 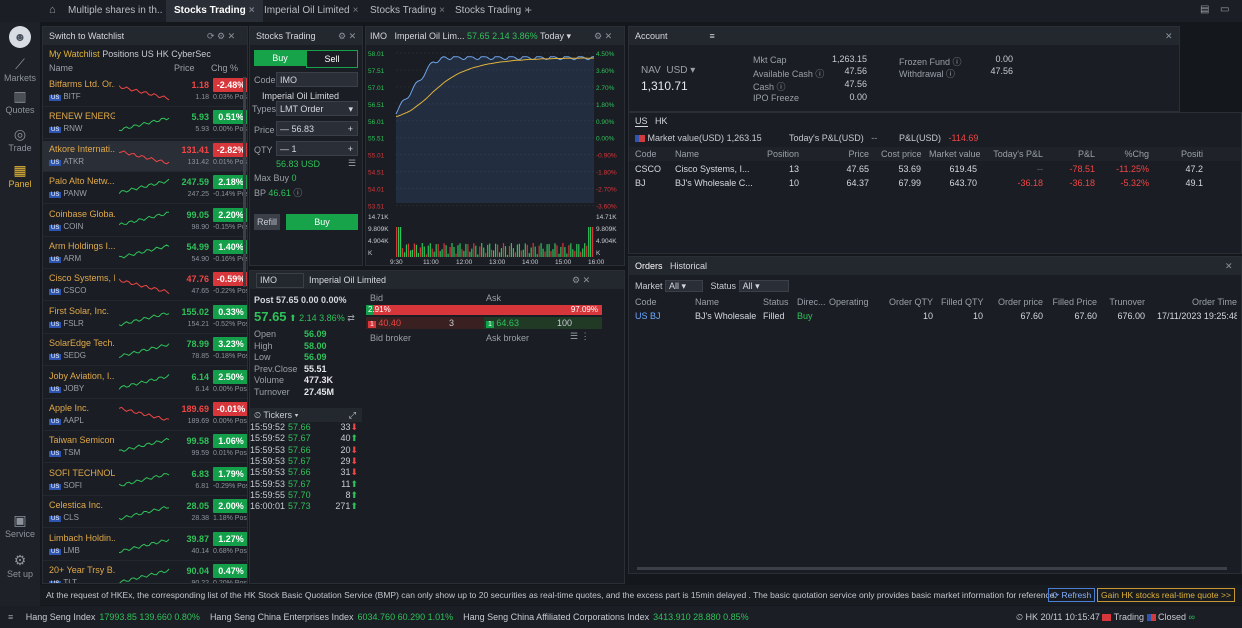 What do you see at coordinates (1191, 154) in the screenshot?
I see `column-header: Positi` at bounding box center [1191, 154].